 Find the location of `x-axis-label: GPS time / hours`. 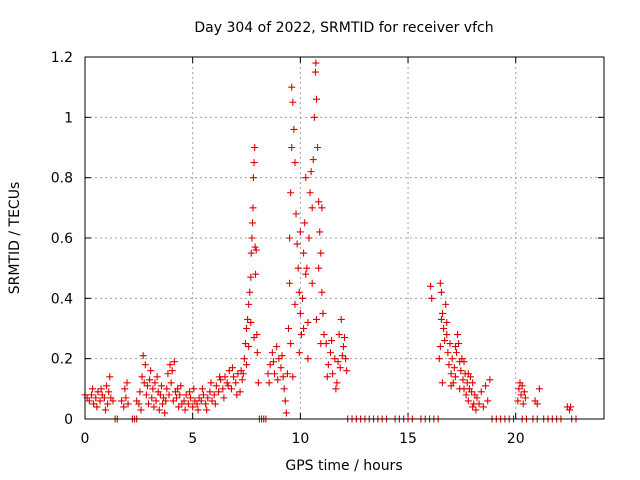

x-axis-label: GPS time / hours is located at coordinates (343, 466).